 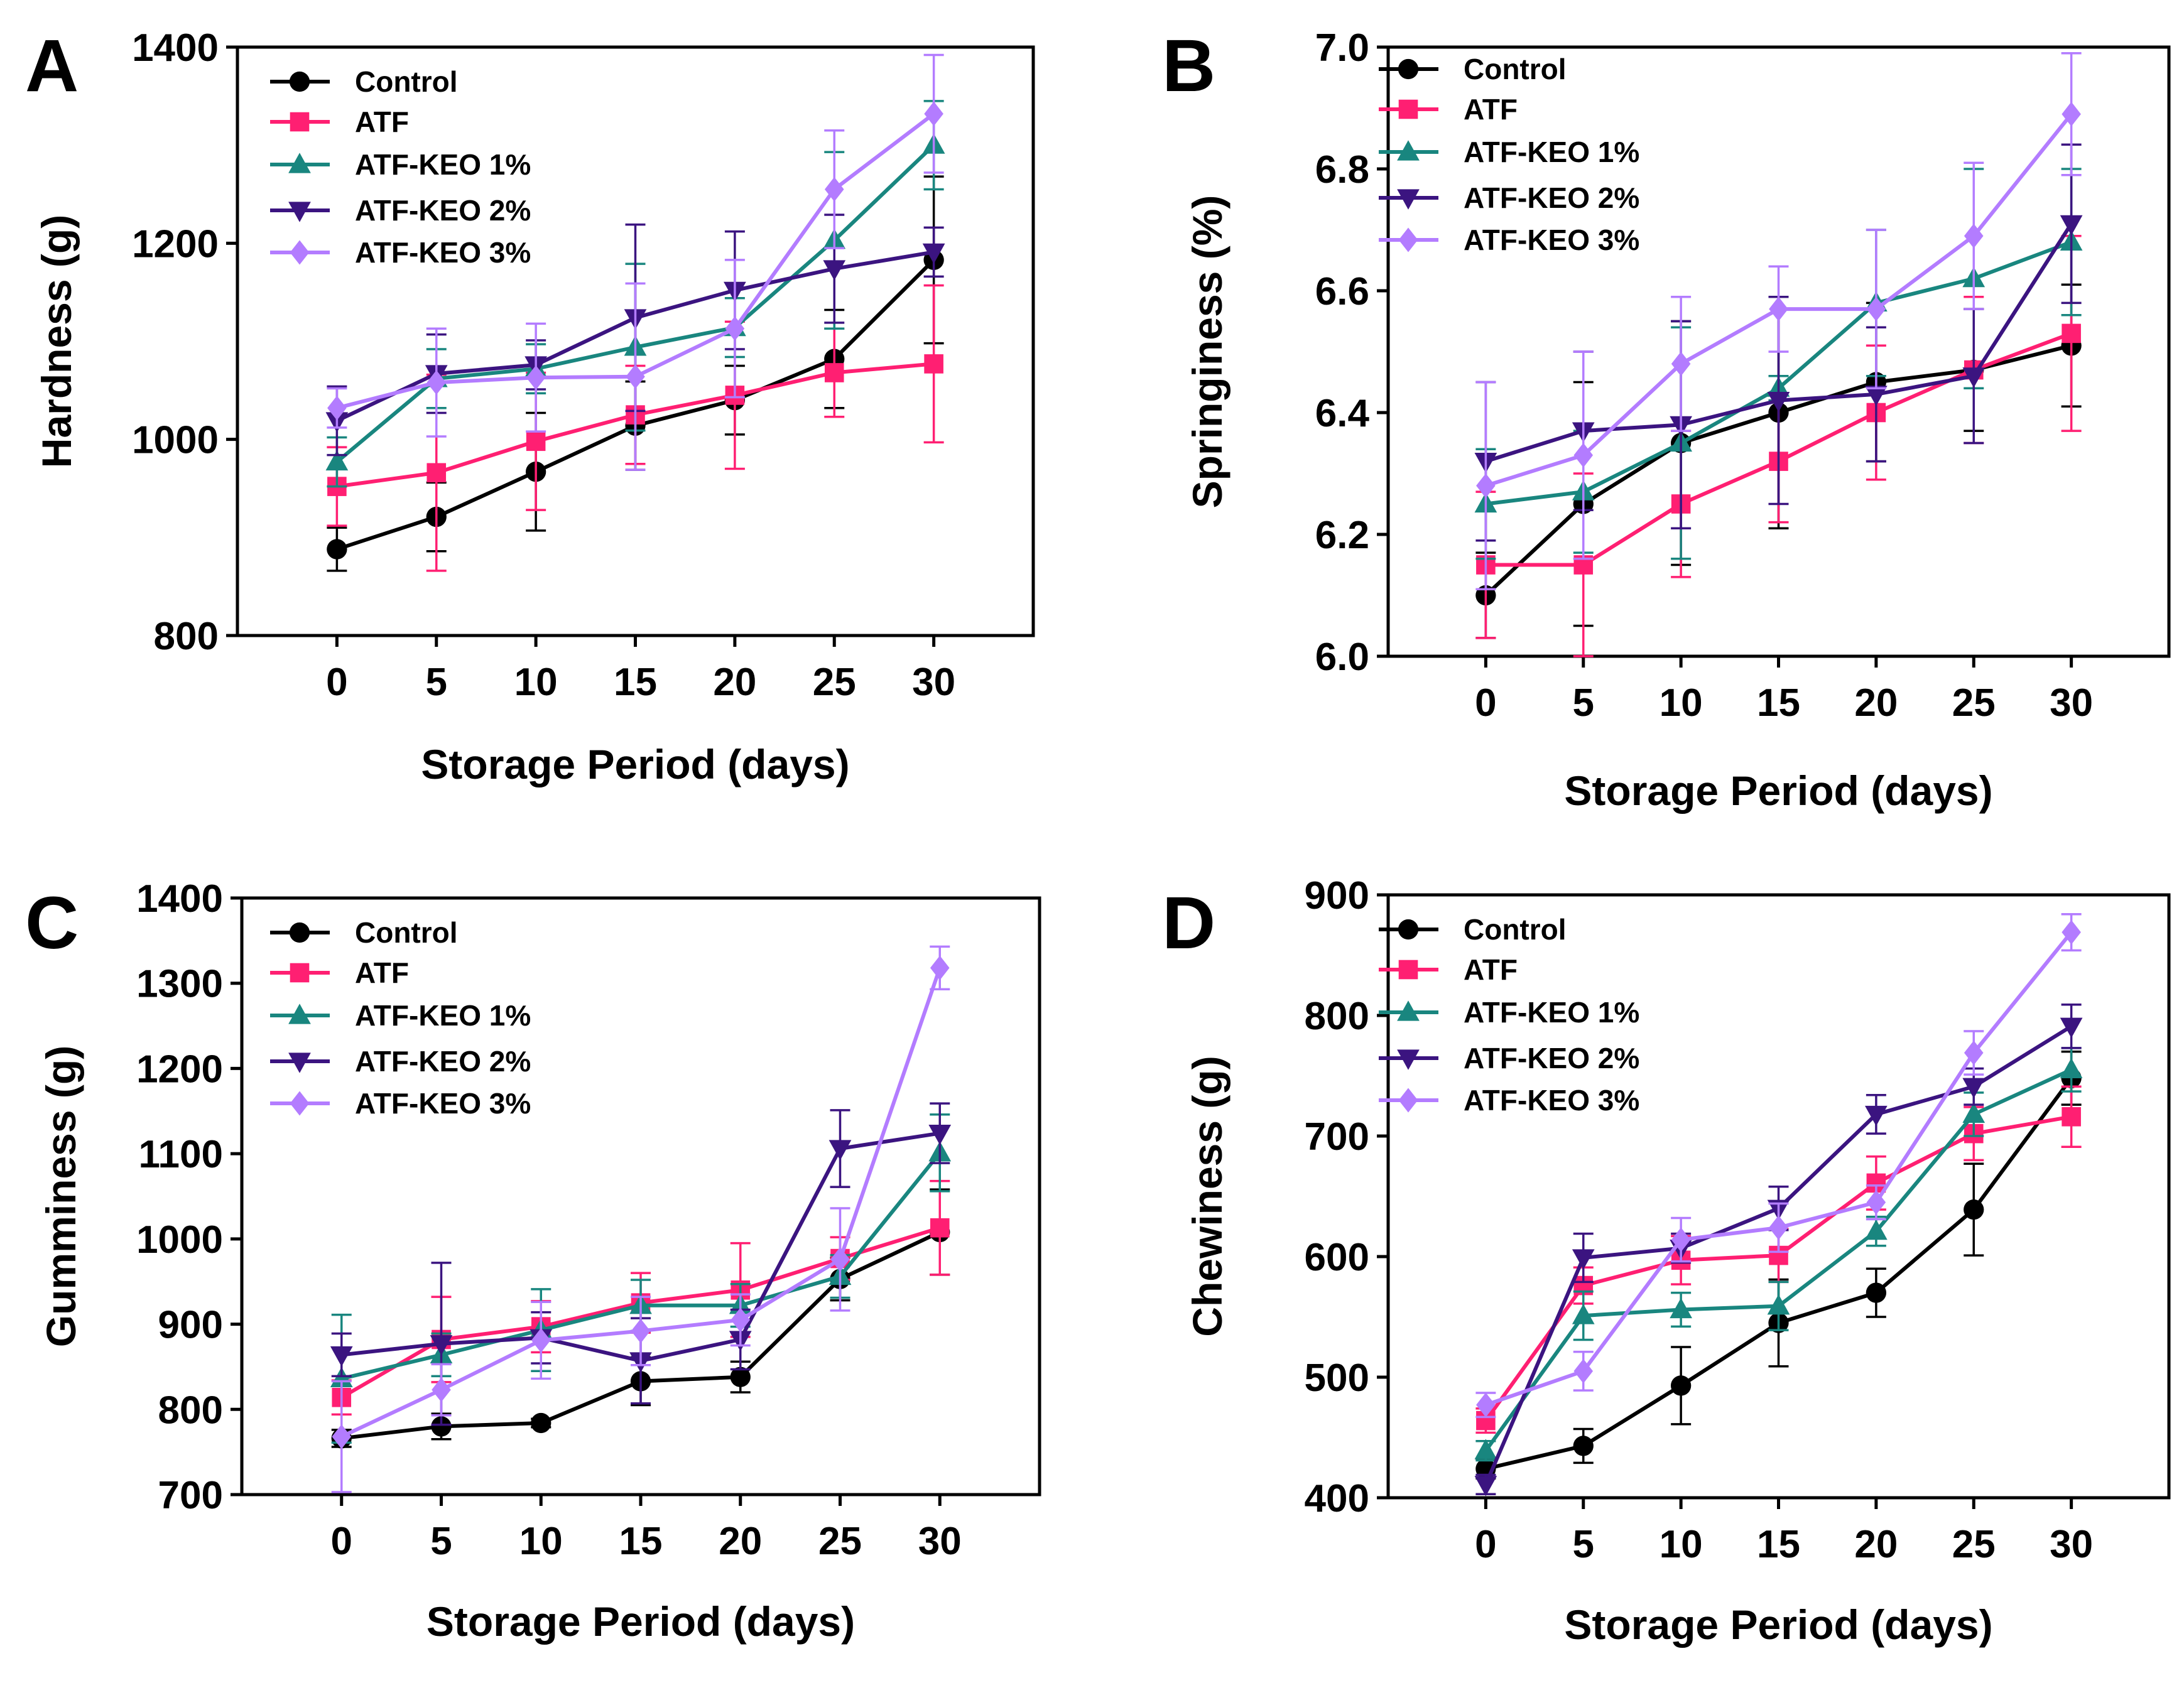 What do you see at coordinates (1876, 1544) in the screenshot?
I see `x-tick-label: 20` at bounding box center [1876, 1544].